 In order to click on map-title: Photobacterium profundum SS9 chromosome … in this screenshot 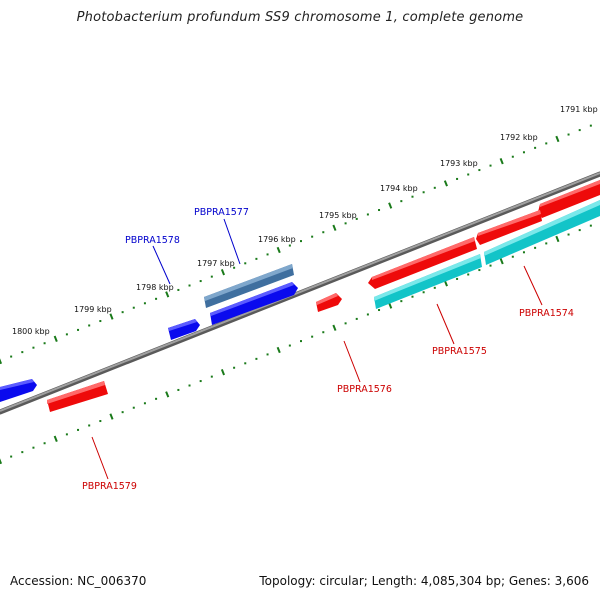, I will do `click(300, 17)`.